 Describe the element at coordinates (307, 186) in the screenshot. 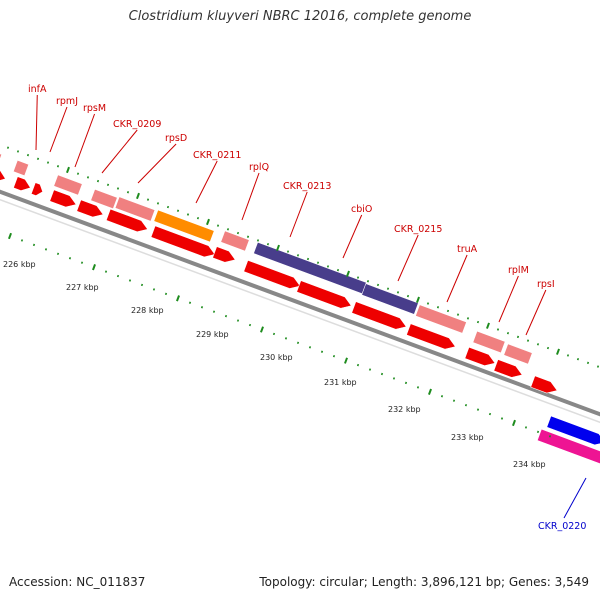

I see `gene-label: CKR_0213` at that location.